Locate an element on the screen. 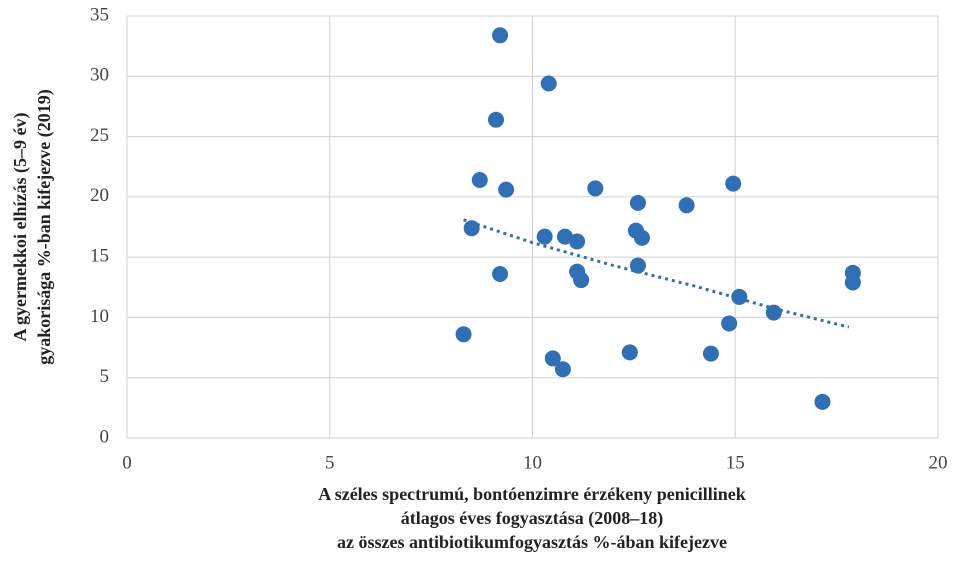 The height and width of the screenshot is (561, 959). x-tick-label: 10 is located at coordinates (532, 462).